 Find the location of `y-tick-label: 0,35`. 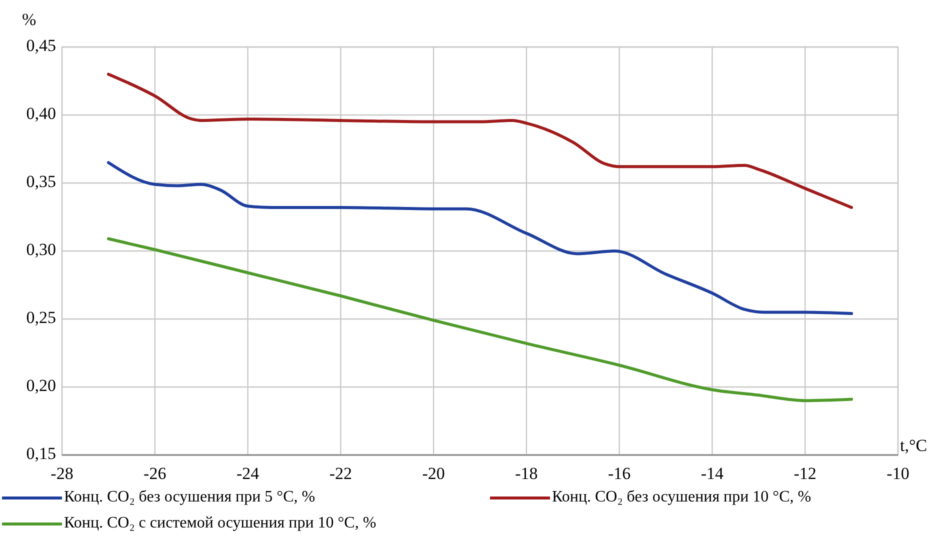

y-tick-label: 0,35 is located at coordinates (41, 181).